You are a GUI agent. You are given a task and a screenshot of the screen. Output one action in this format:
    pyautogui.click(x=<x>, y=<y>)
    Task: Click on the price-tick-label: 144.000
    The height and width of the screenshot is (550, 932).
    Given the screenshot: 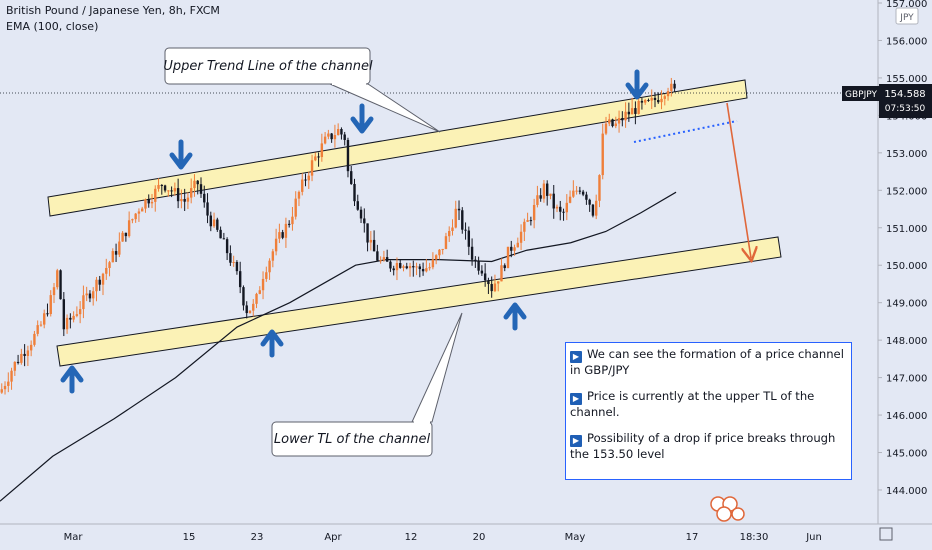 What is the action you would take?
    pyautogui.click(x=906, y=491)
    